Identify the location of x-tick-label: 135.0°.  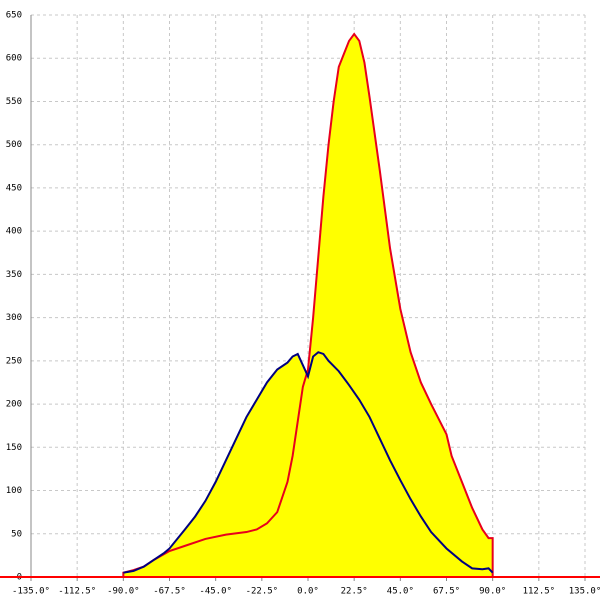
(584, 592).